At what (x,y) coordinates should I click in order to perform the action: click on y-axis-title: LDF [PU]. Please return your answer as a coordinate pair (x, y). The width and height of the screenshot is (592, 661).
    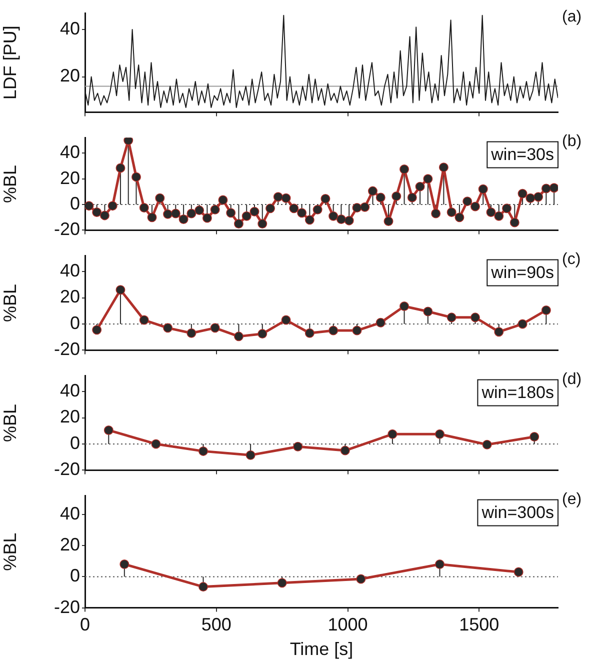
    Looking at the image, I should click on (10, 63).